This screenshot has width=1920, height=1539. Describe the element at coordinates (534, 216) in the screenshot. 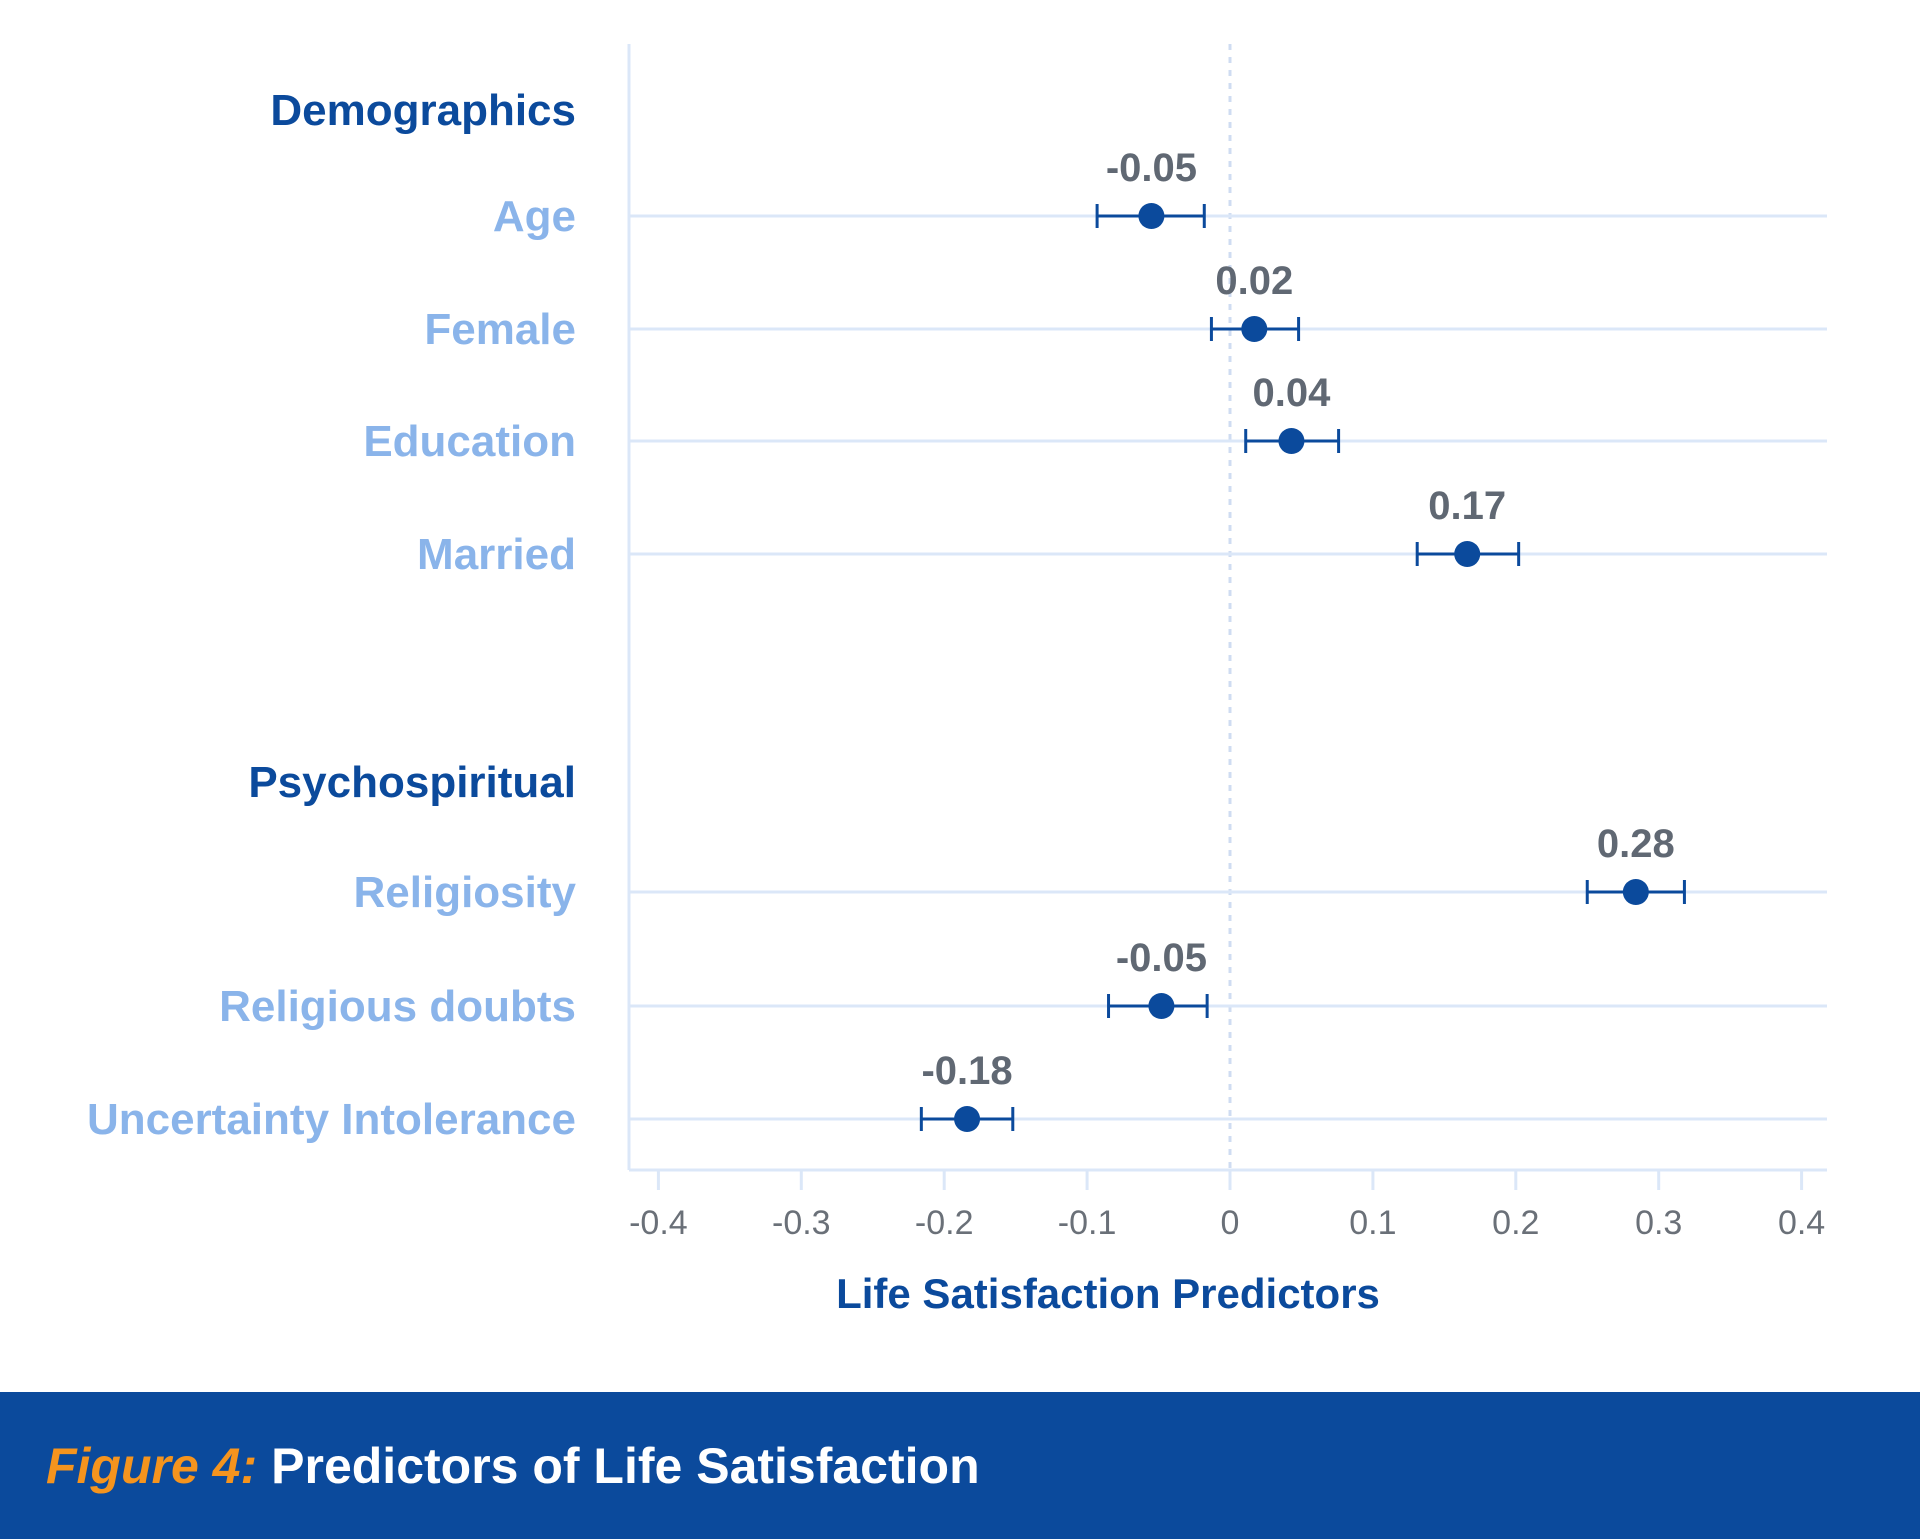

I see `category-label: Age` at that location.